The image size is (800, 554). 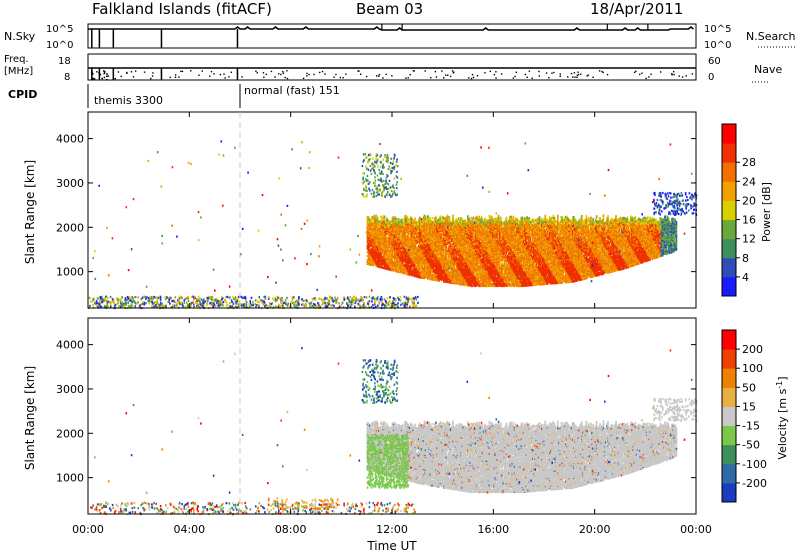 What do you see at coordinates (392, 75) in the screenshot?
I see `nave-dots` at bounding box center [392, 75].